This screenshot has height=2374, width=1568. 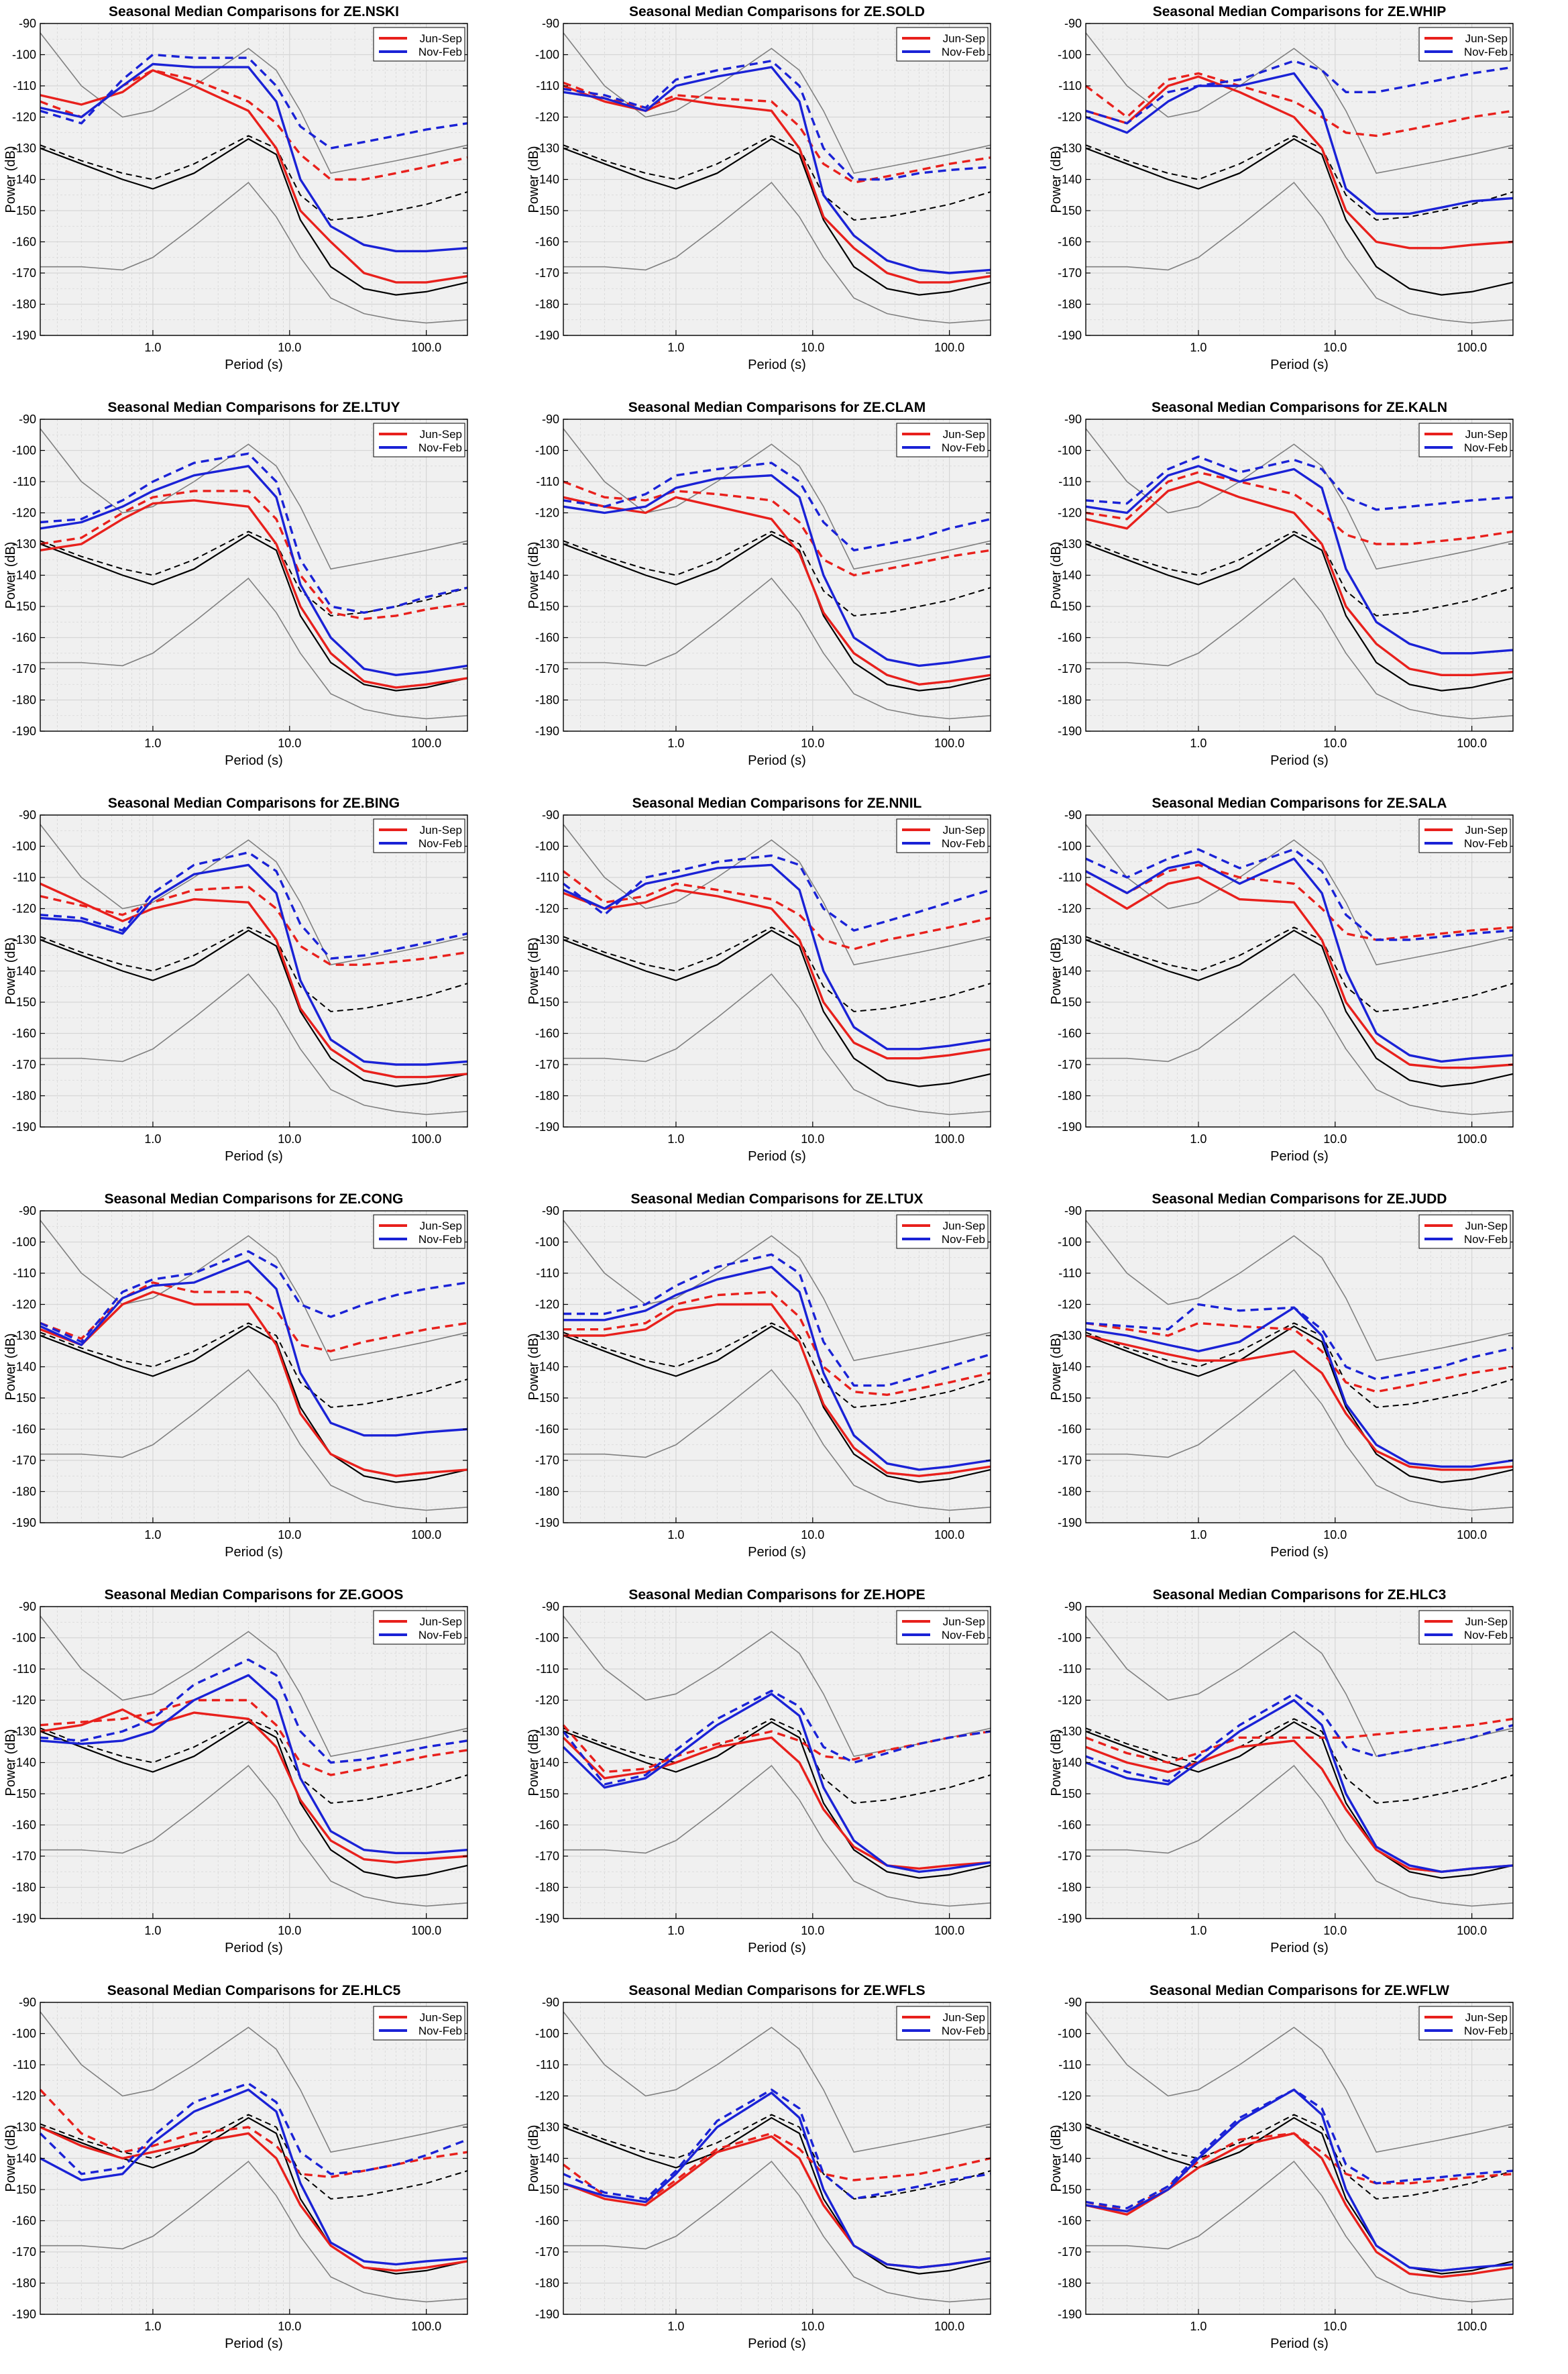 I want to click on median-solid-line, so click(x=254, y=613).